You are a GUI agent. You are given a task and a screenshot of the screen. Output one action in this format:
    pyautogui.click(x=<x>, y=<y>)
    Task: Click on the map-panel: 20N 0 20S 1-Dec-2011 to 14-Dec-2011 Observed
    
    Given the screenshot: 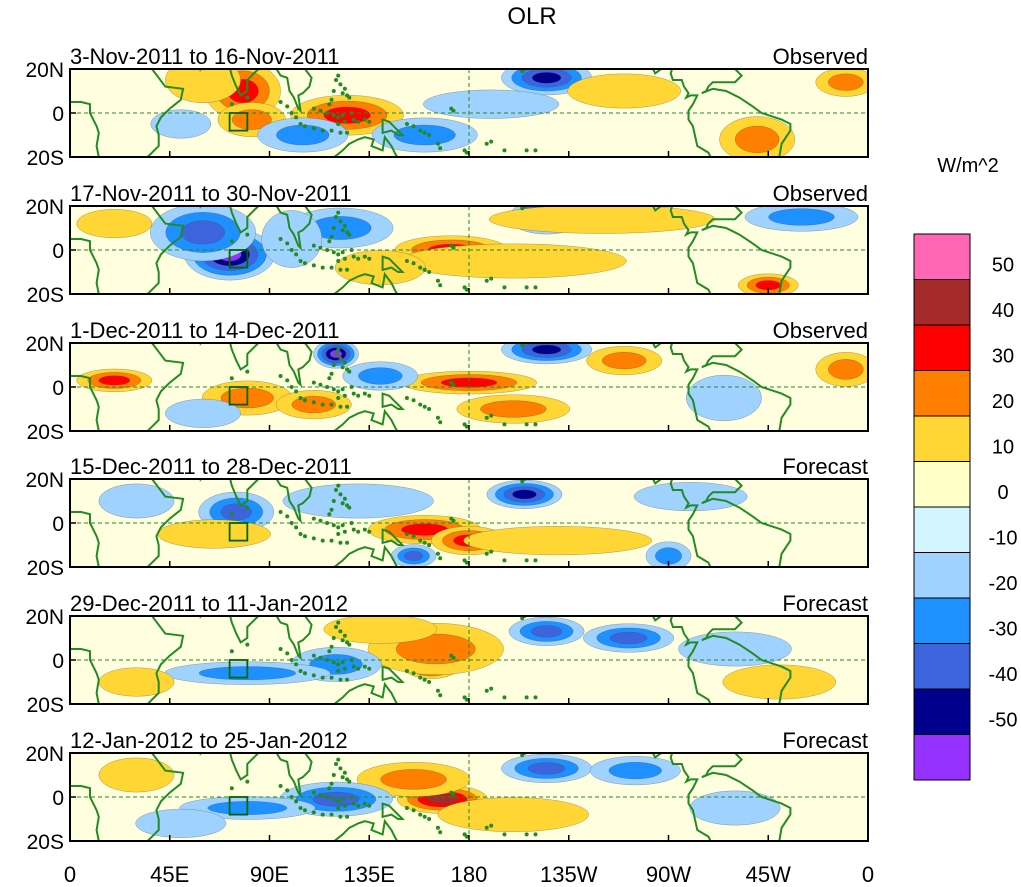 What is the action you would take?
    pyautogui.click(x=447, y=381)
    